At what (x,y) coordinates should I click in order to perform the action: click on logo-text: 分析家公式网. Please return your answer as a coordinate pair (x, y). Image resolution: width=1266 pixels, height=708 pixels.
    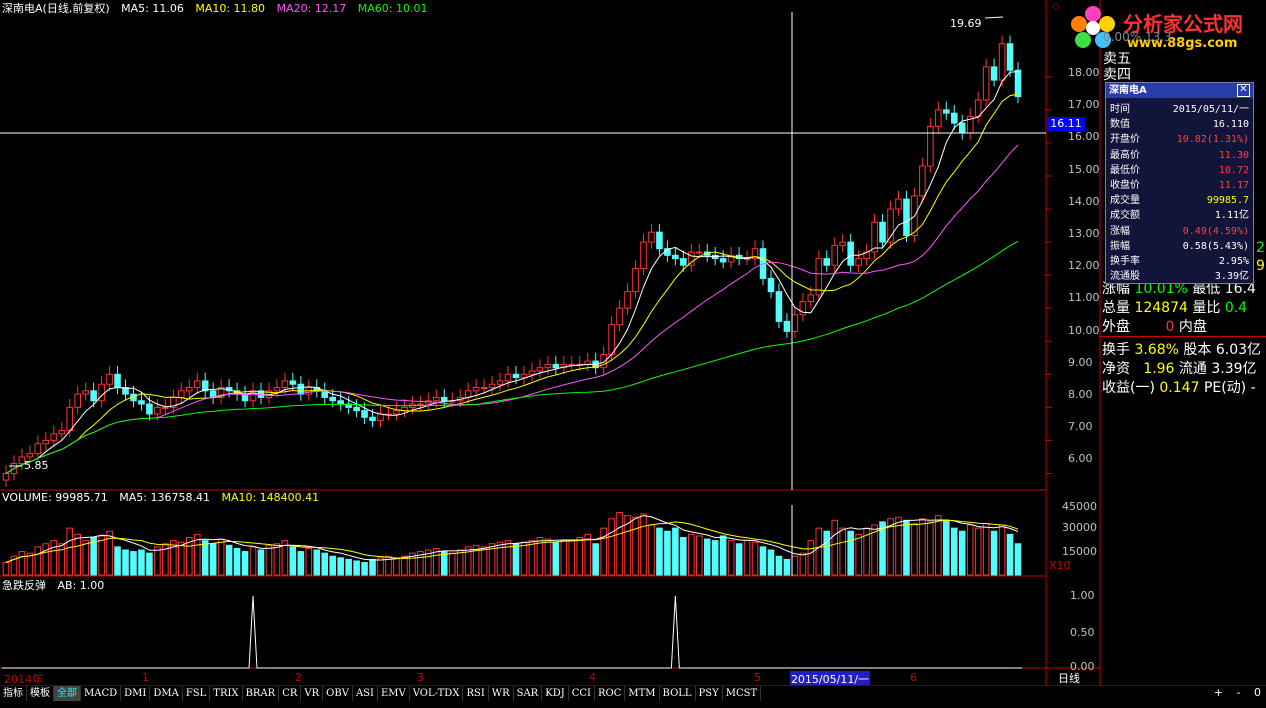
    Looking at the image, I should click on (1183, 24).